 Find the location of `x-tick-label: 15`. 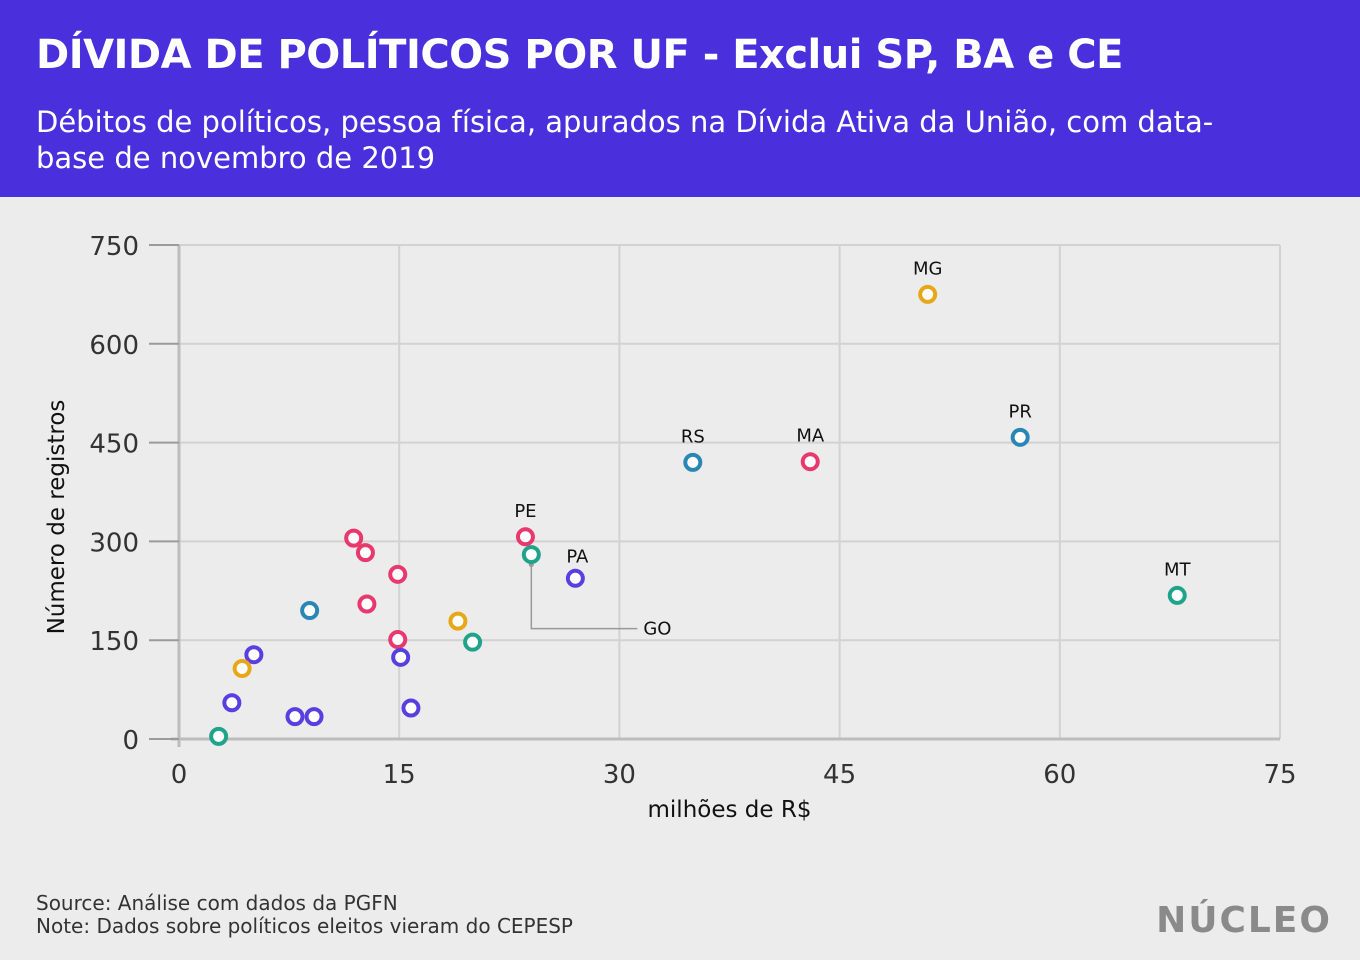

x-tick-label: 15 is located at coordinates (399, 775).